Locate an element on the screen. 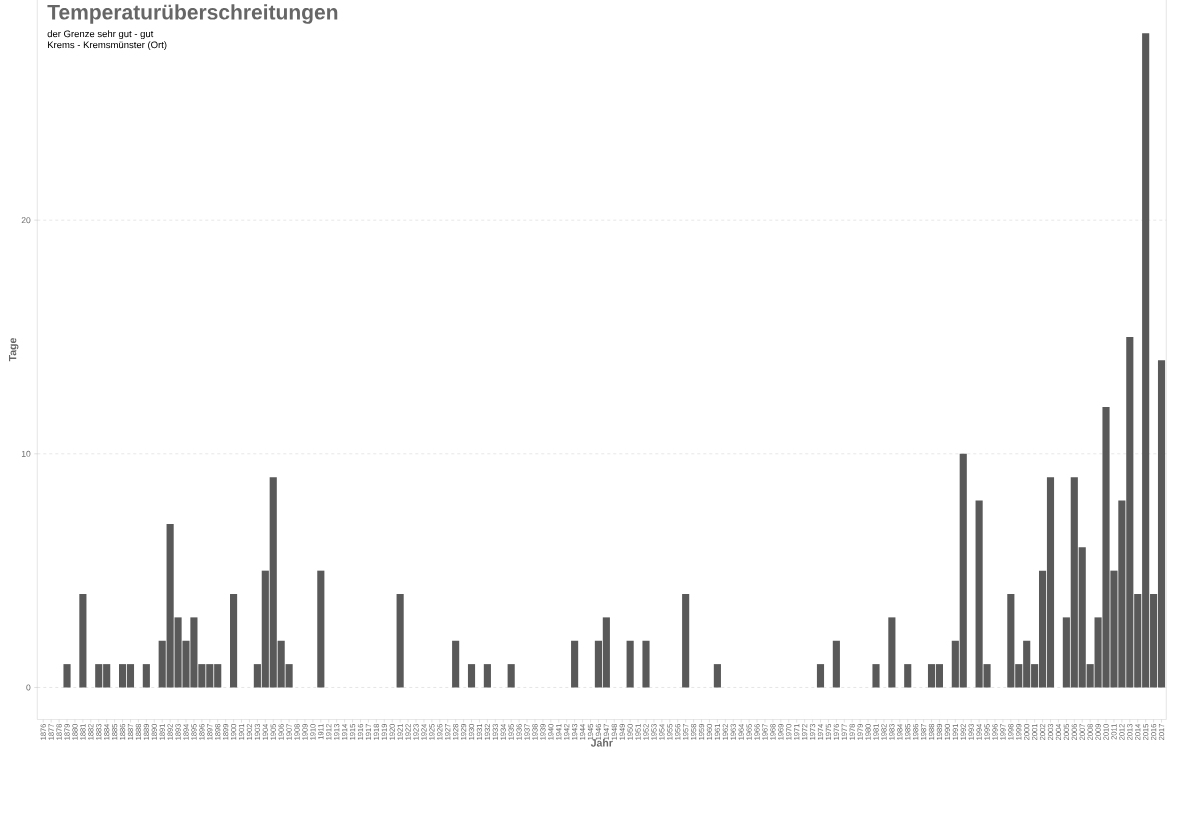 This screenshot has height=834, width=1178. y-axis-title: Tage is located at coordinates (13, 349).